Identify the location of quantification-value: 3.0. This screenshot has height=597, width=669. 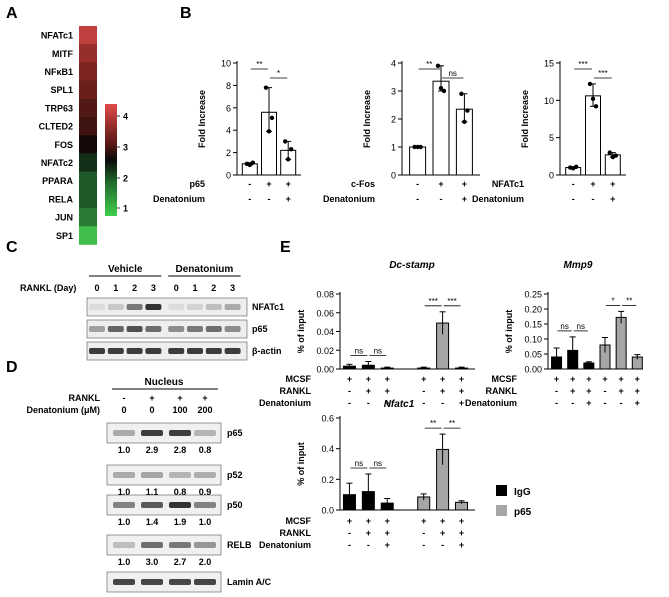
(152, 562).